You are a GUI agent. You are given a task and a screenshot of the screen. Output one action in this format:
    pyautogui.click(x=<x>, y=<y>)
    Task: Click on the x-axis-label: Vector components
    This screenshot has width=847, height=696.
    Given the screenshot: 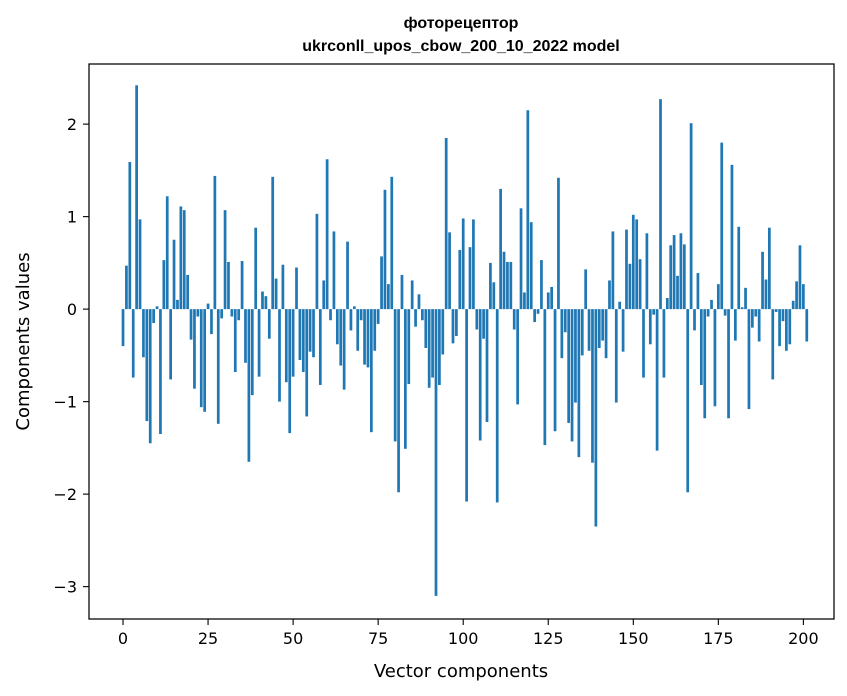 What is the action you would take?
    pyautogui.click(x=461, y=671)
    